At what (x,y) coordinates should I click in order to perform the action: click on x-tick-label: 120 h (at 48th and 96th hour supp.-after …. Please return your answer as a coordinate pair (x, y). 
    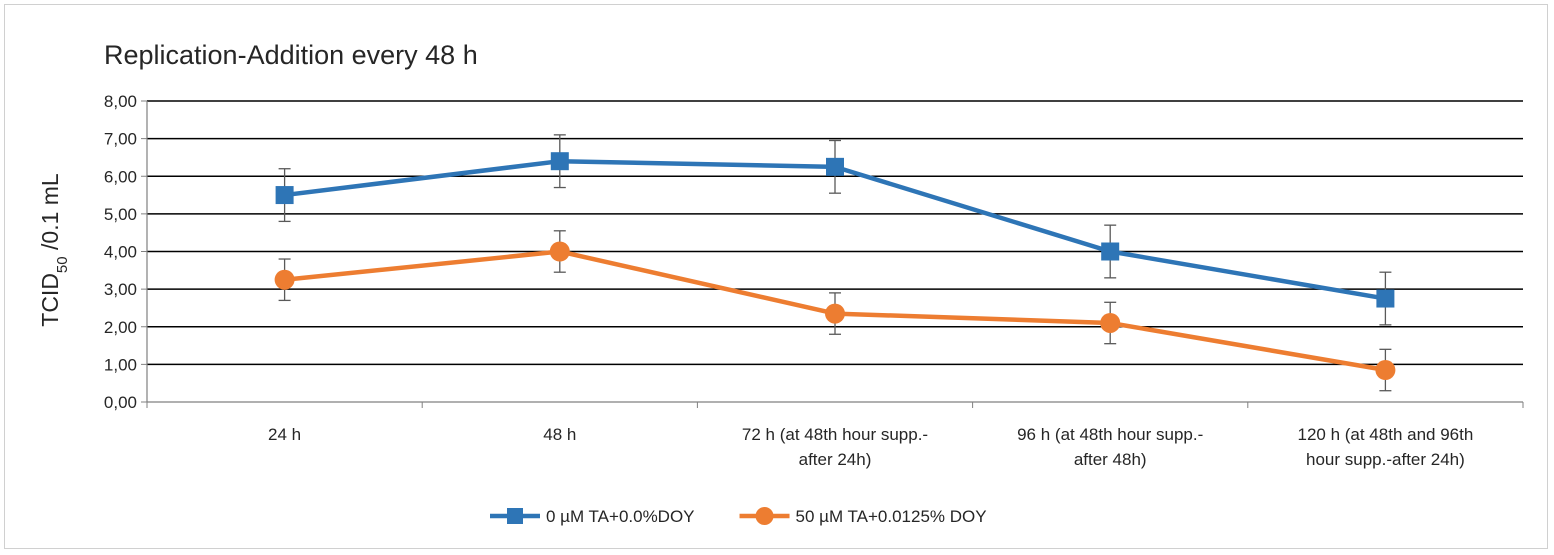
    Looking at the image, I should click on (1385, 447).